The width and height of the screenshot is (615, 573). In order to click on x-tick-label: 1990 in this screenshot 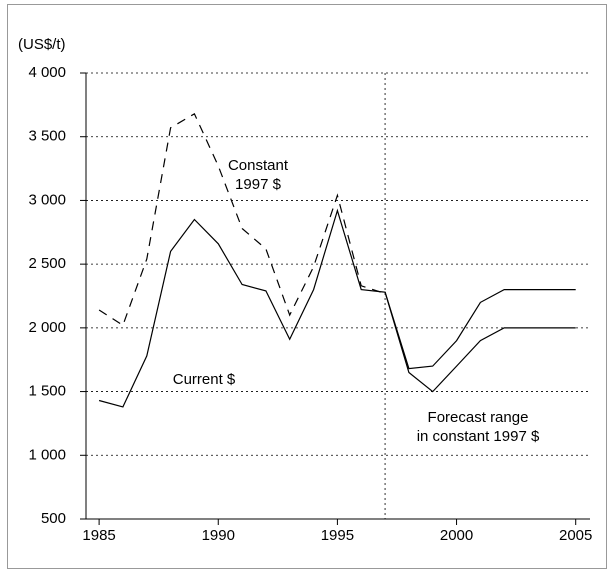, I will do `click(218, 535)`.